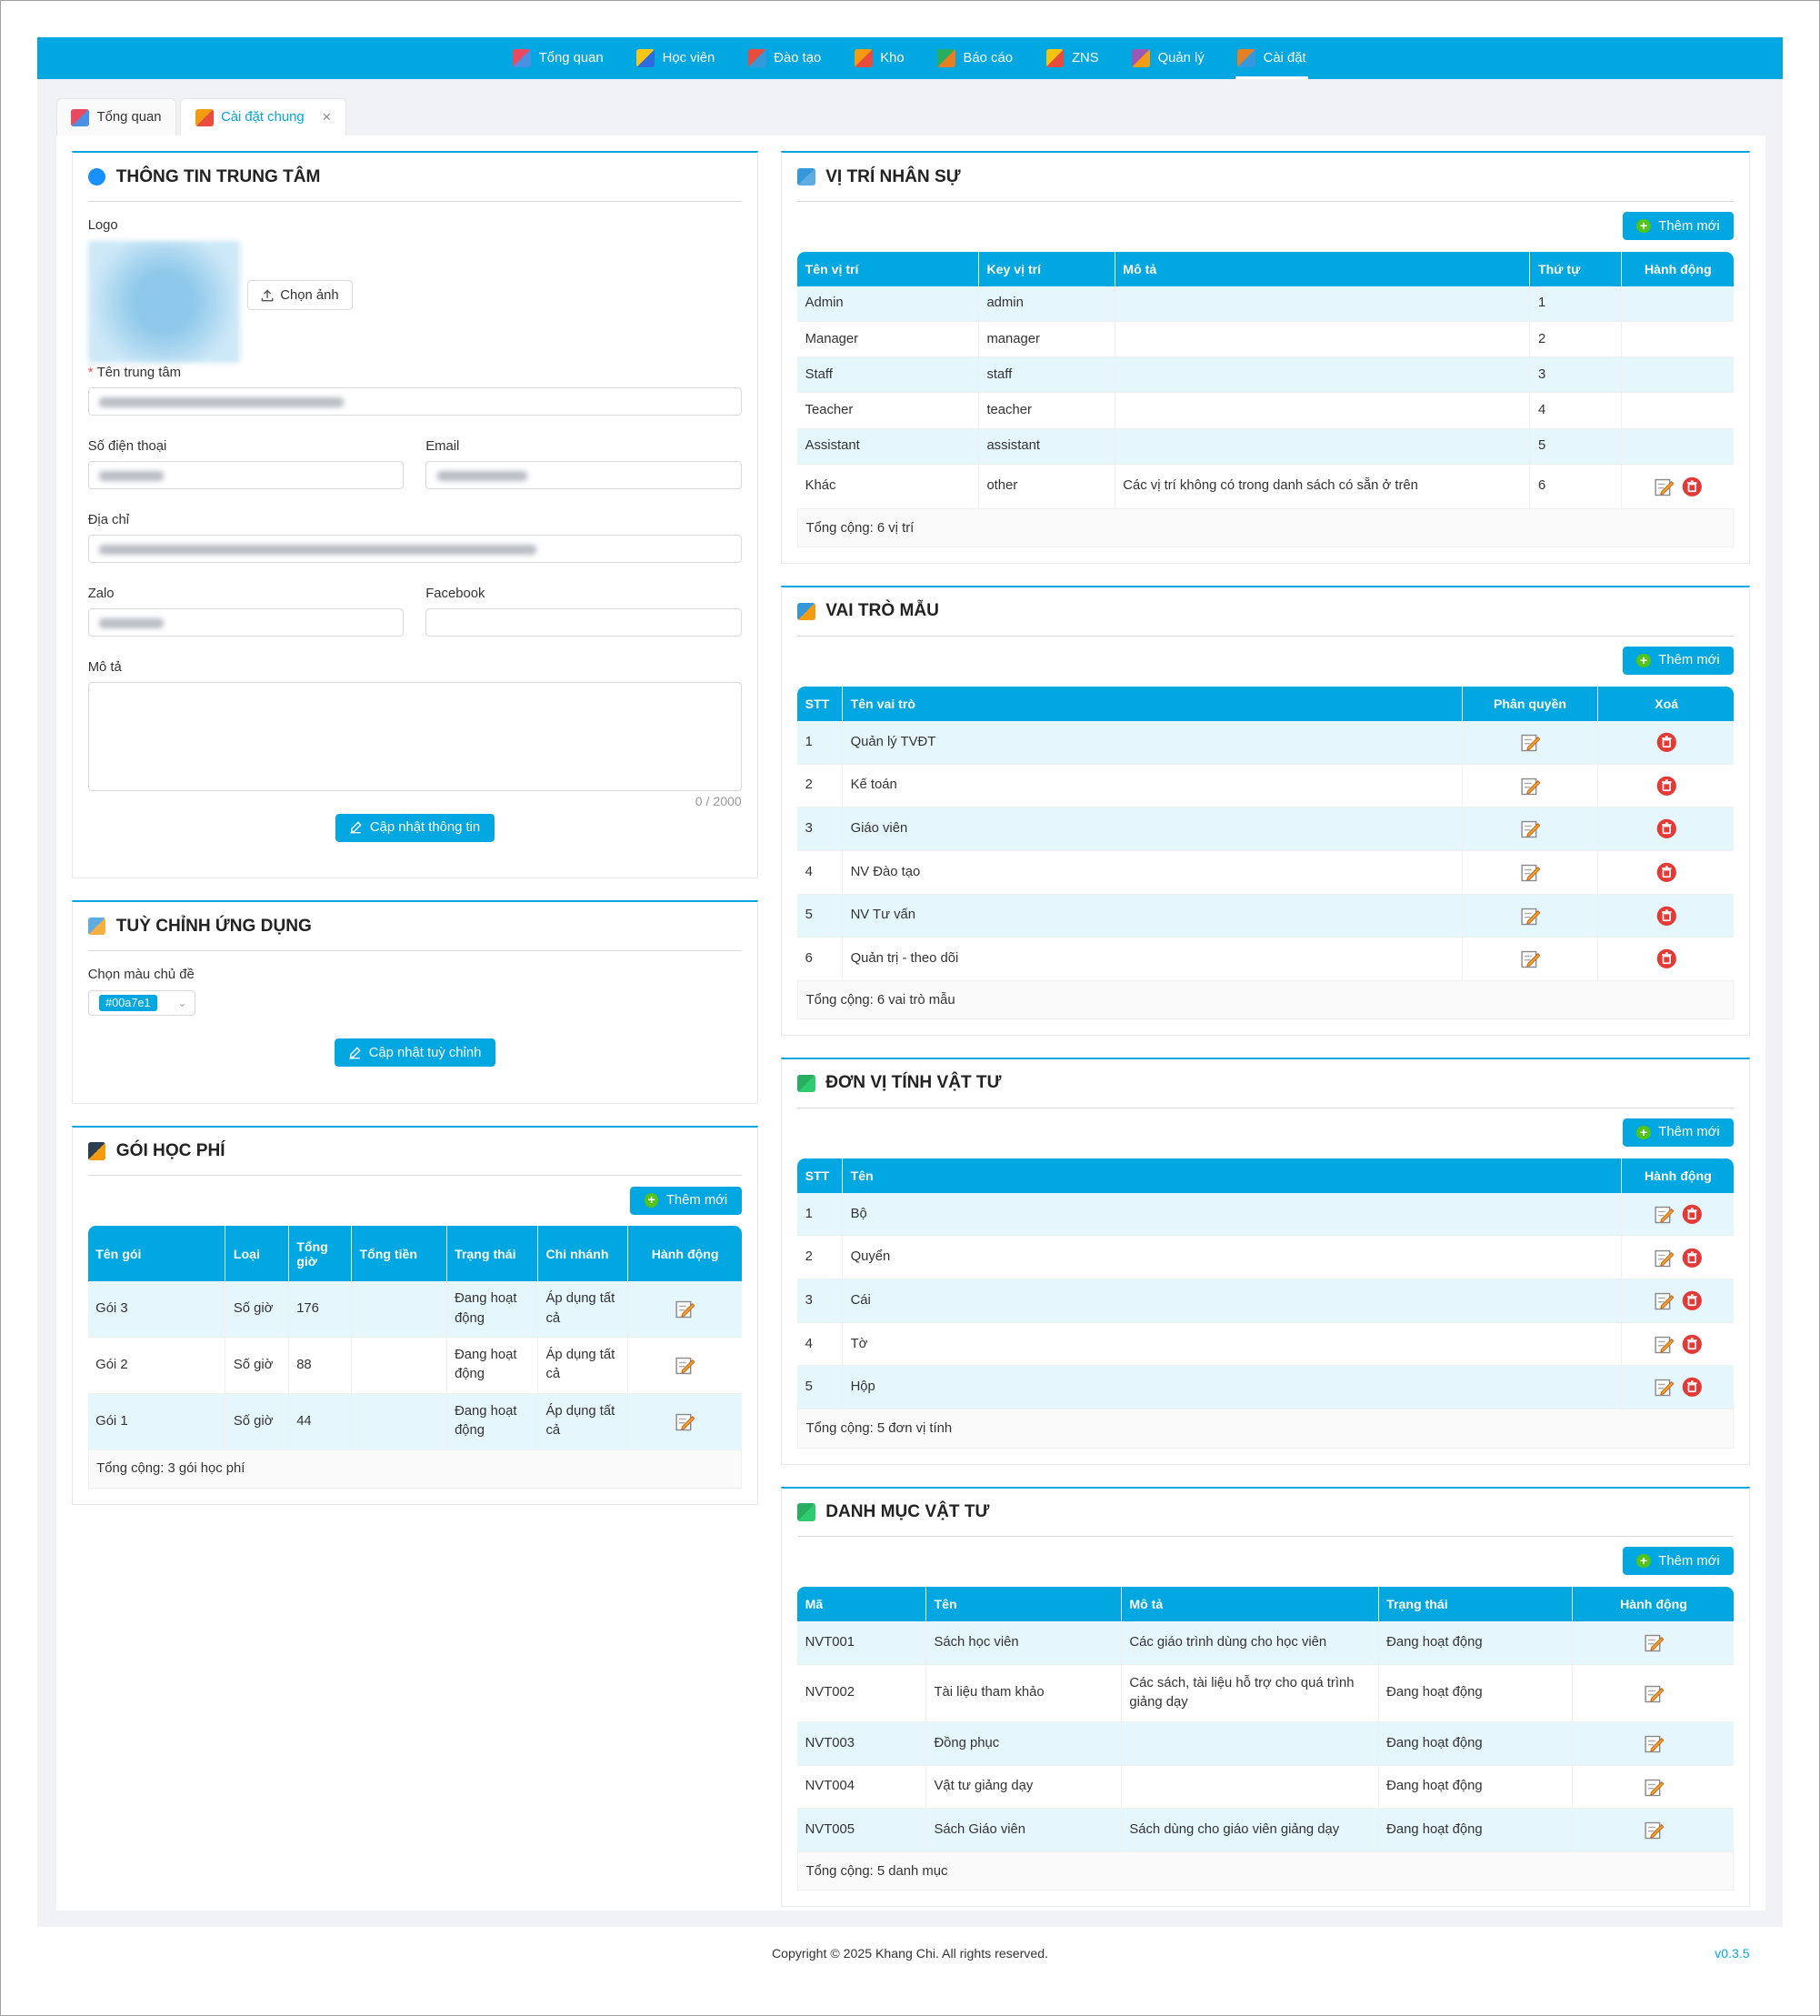 The image size is (1820, 2016). What do you see at coordinates (870, 1257) in the screenshot?
I see `cell-text: Quyển` at bounding box center [870, 1257].